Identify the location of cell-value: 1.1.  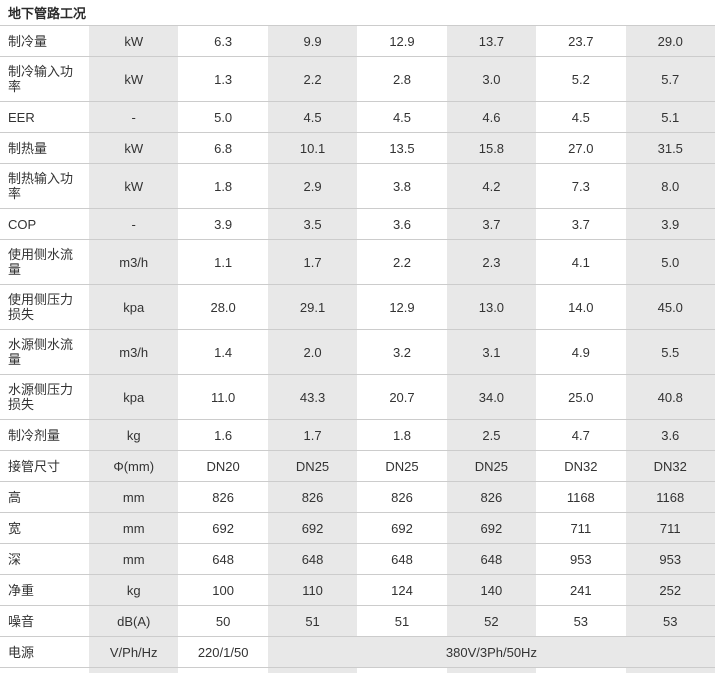
(223, 262).